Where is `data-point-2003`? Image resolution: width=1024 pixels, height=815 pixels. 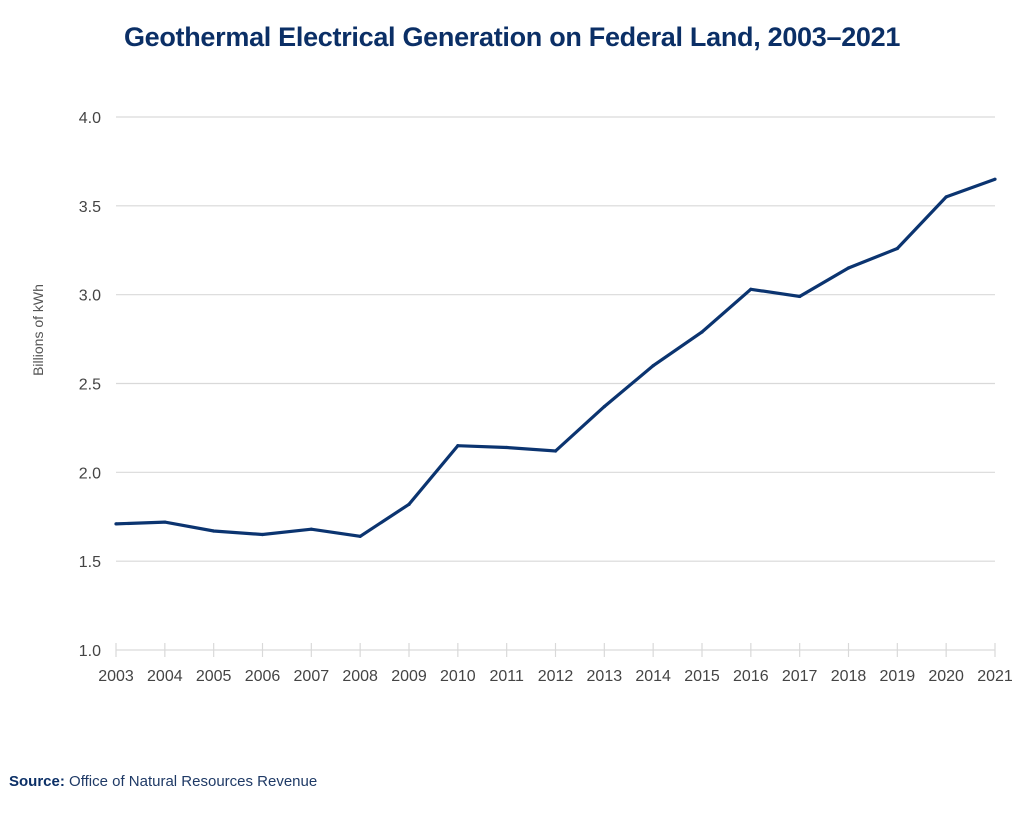
data-point-2003 is located at coordinates (116, 524).